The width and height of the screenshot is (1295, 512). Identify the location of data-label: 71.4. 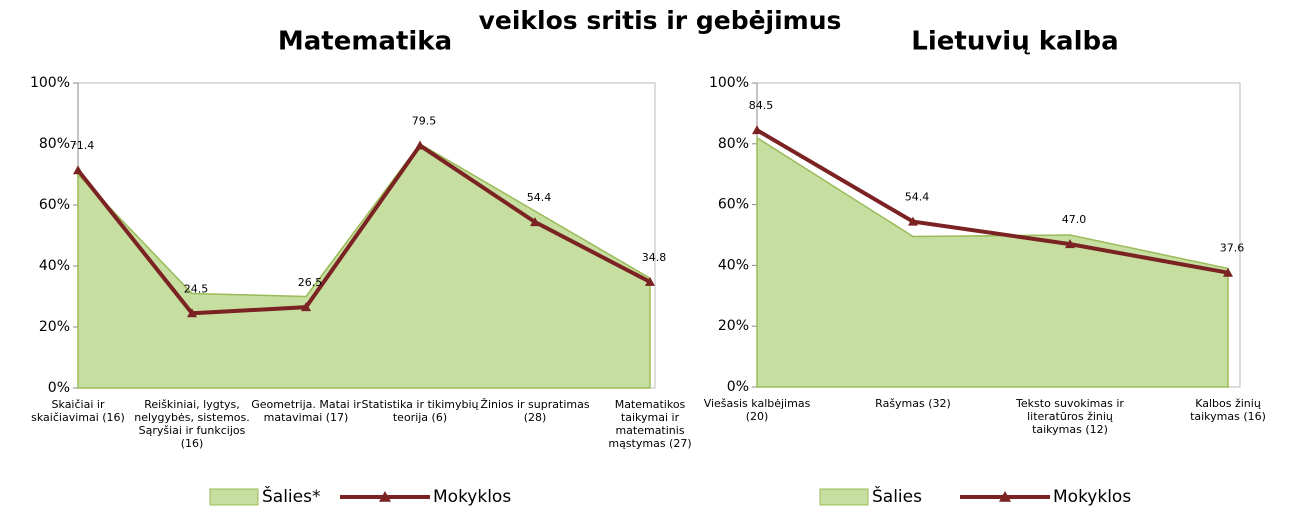
(82, 145).